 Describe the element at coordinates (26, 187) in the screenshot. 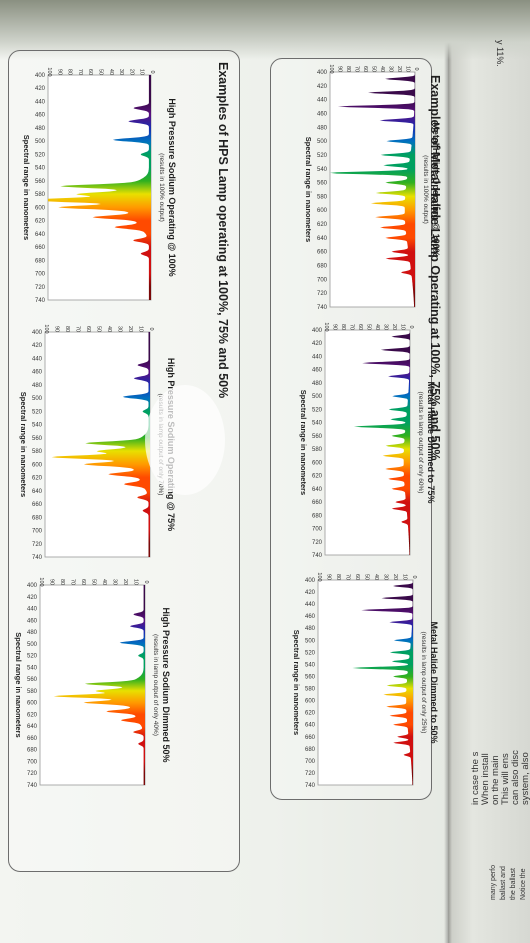

I see `x-axis-label: Spectral range in nanometers` at that location.